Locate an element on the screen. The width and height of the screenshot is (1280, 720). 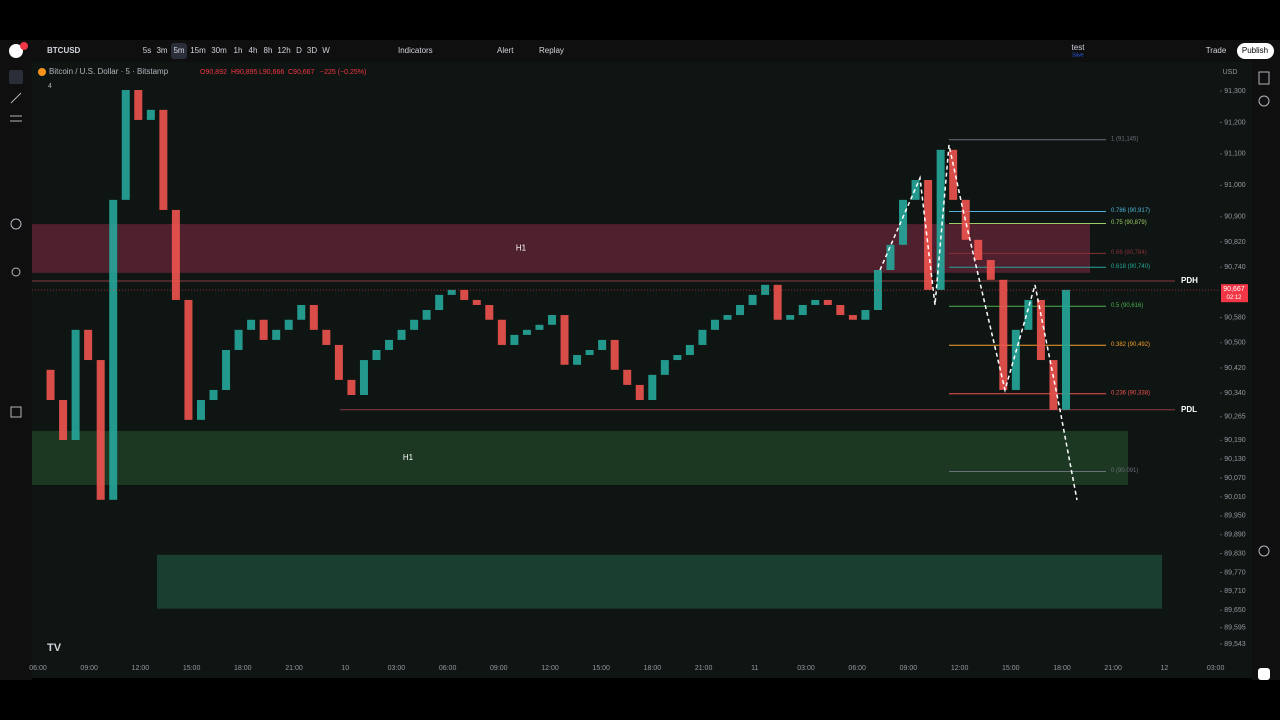
indicators-button: Indicators is located at coordinates (415, 50).